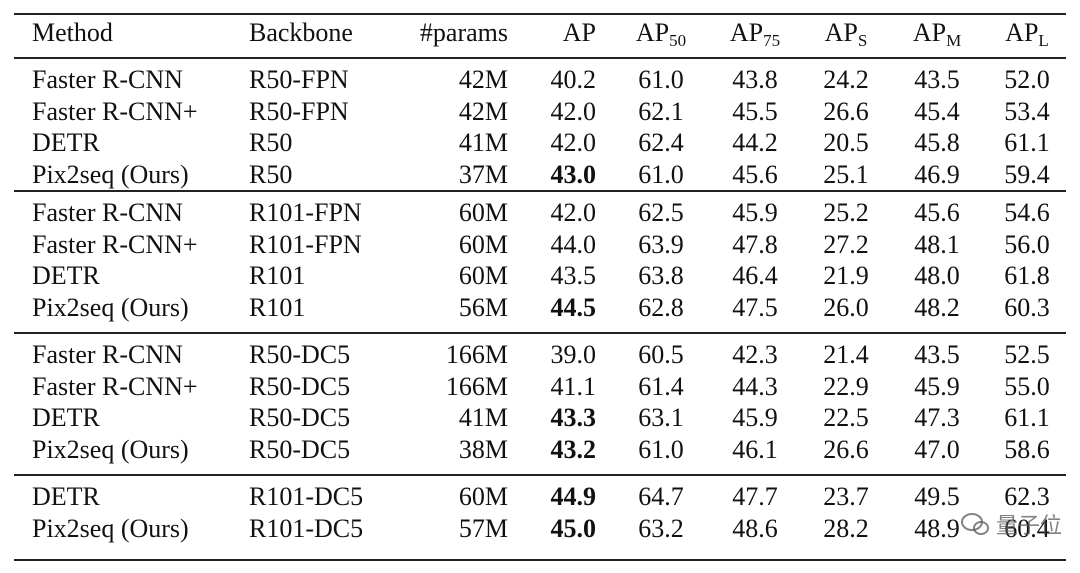 The image size is (1080, 573). What do you see at coordinates (661, 386) in the screenshot?
I see `table-cell: 61.4` at bounding box center [661, 386].